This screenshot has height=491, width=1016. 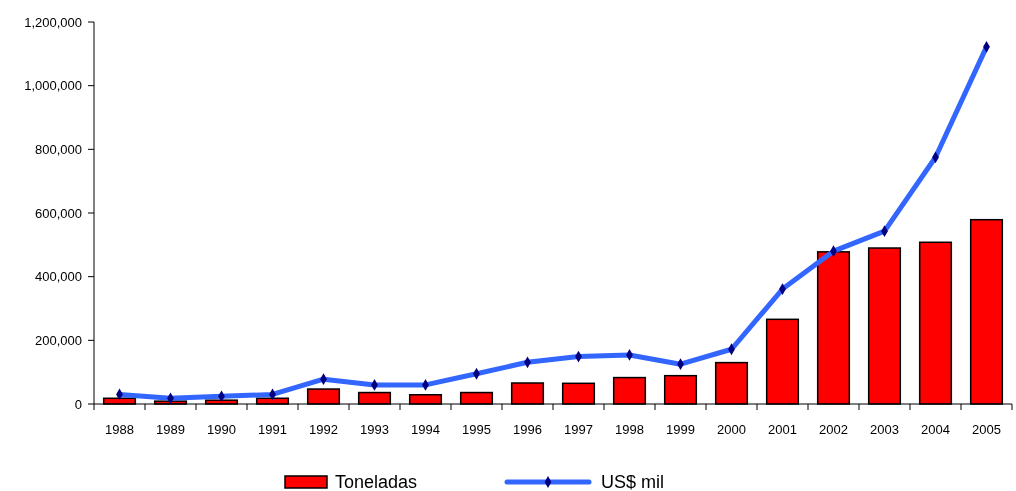 I want to click on x-tick-label: 2001, so click(x=782, y=429).